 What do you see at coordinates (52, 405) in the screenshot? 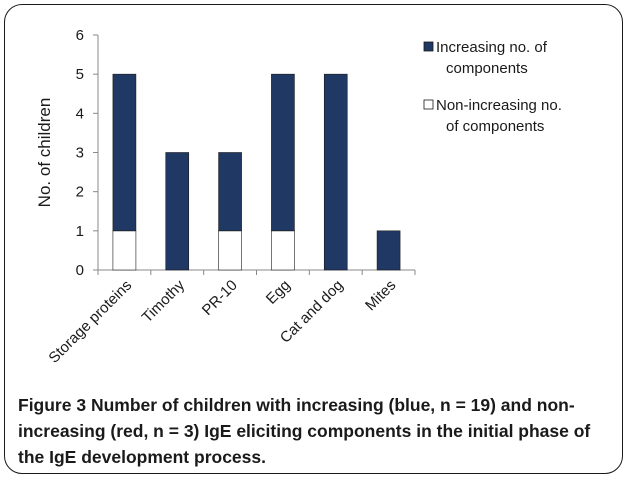
I see `caption-label: Figure 3` at bounding box center [52, 405].